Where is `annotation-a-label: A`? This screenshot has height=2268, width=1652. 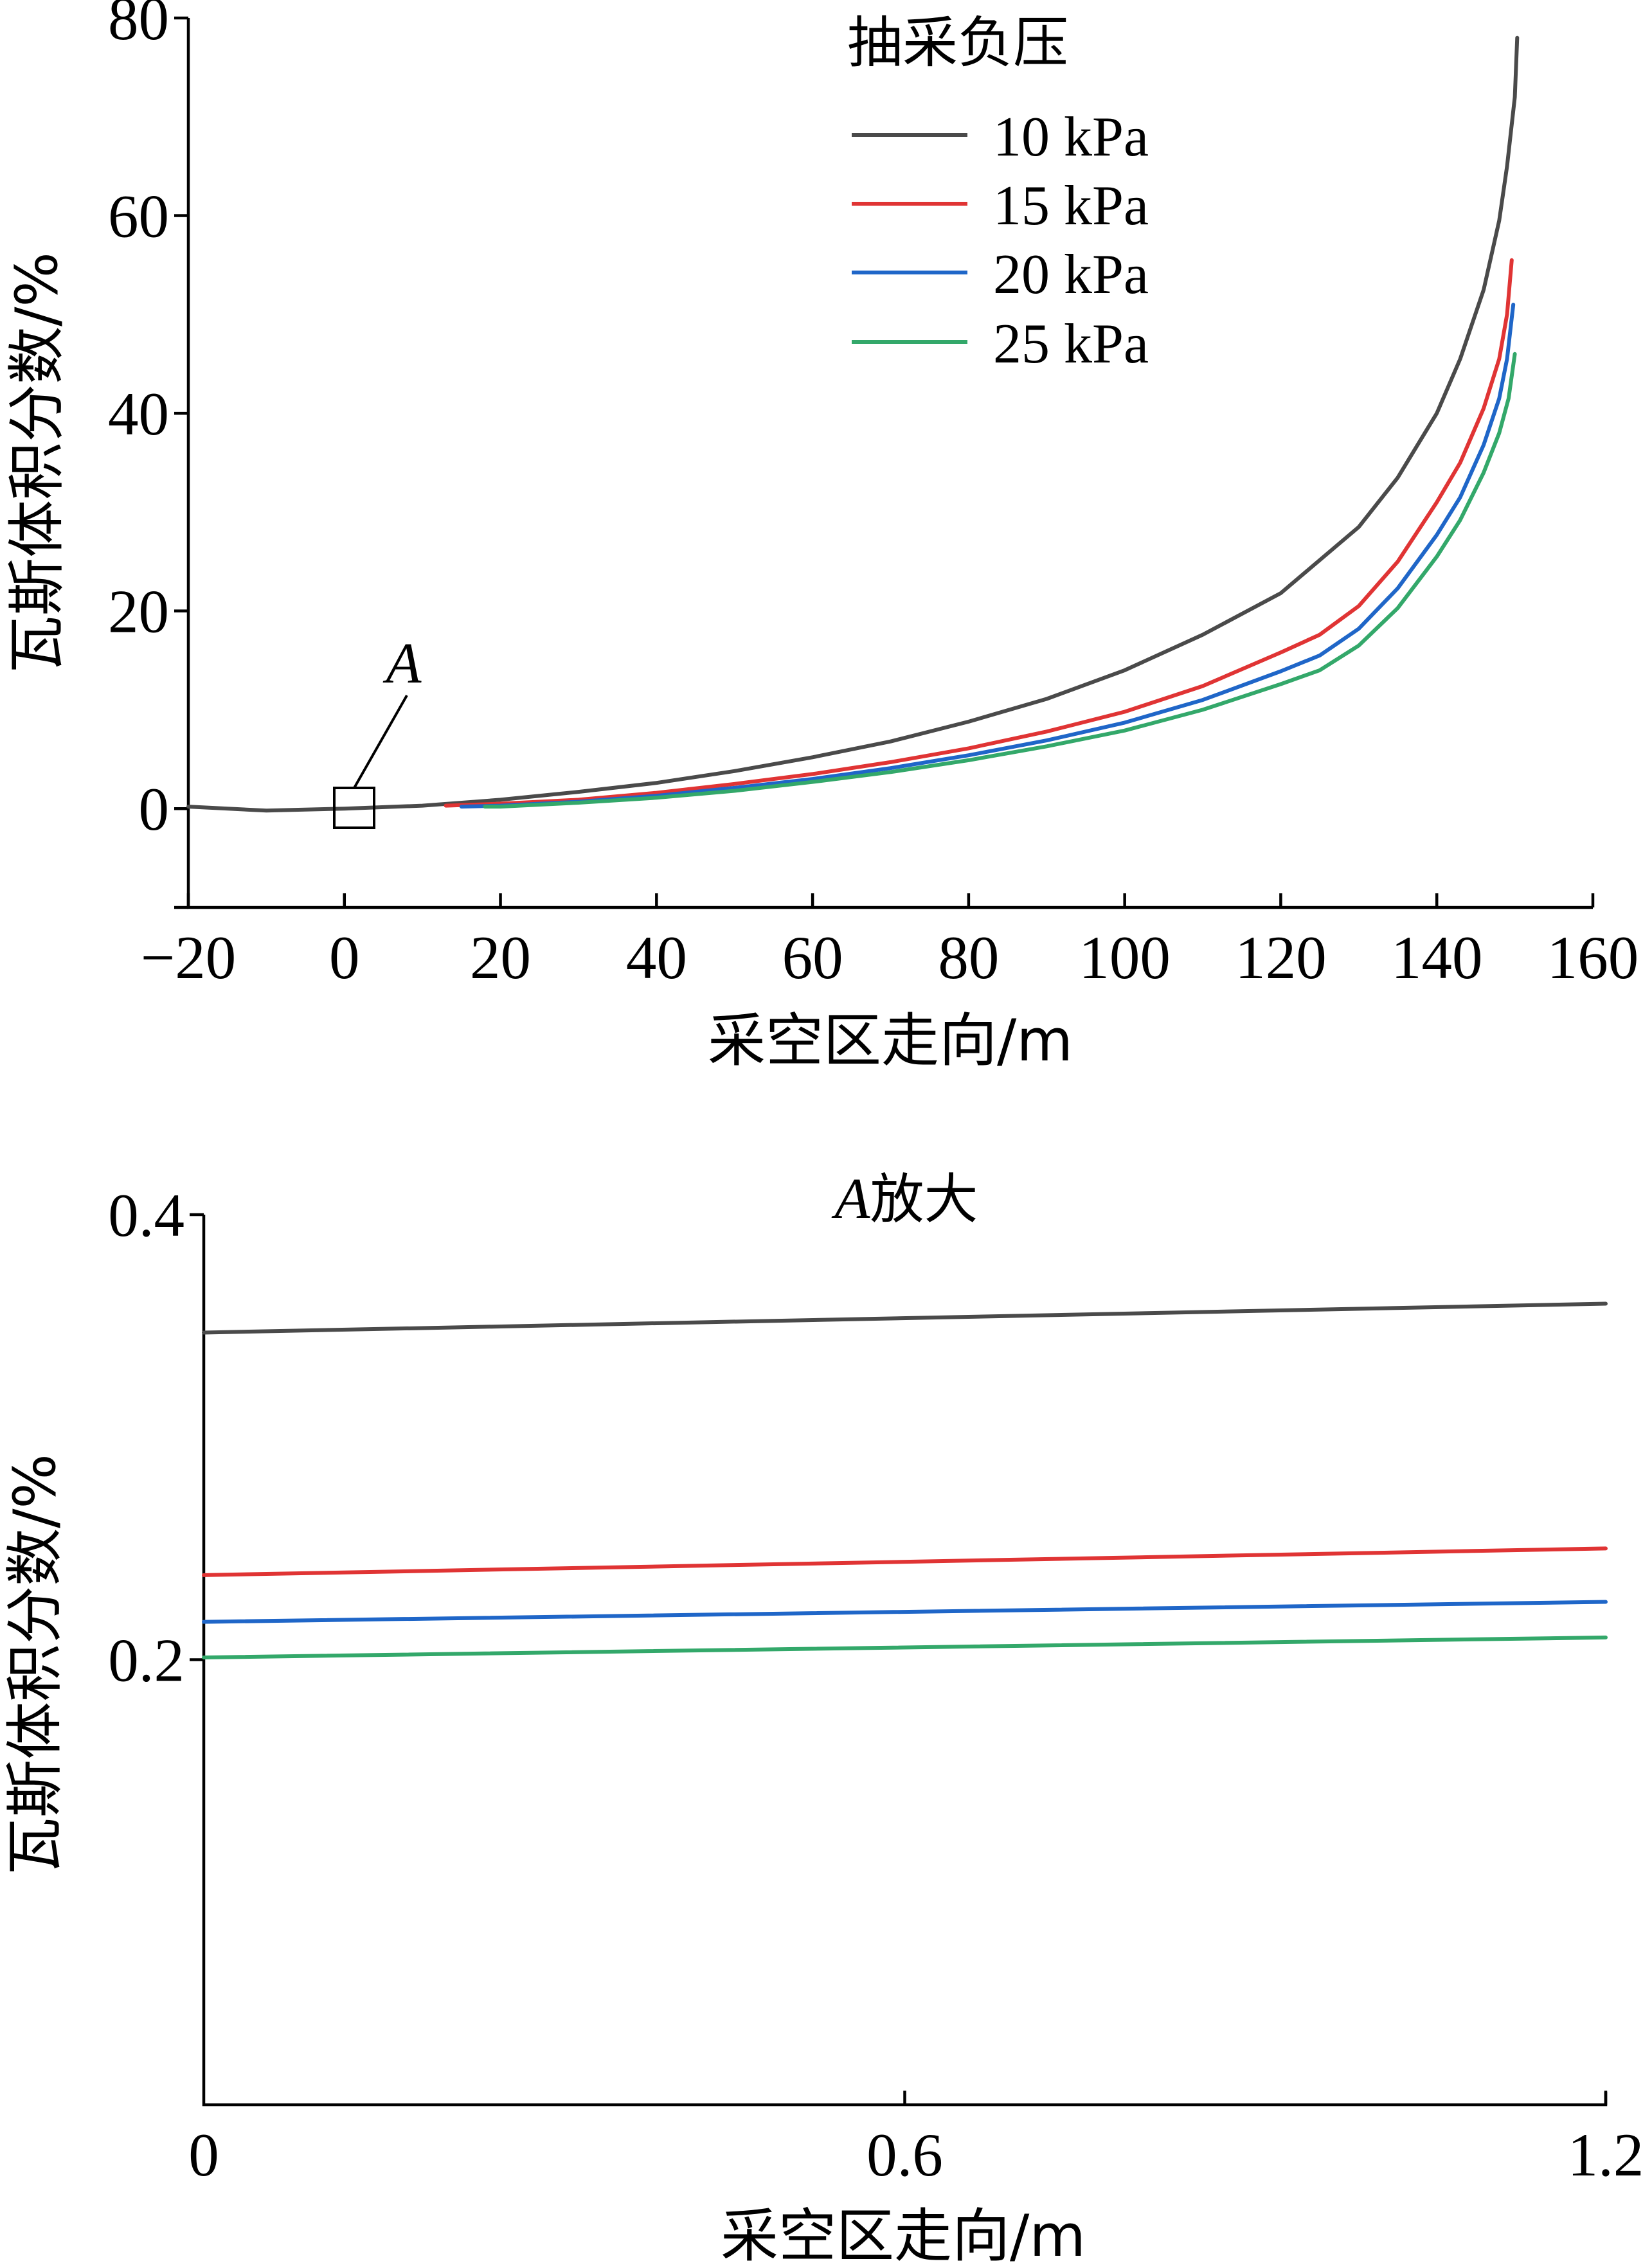 annotation-a-label: A is located at coordinates (402, 663).